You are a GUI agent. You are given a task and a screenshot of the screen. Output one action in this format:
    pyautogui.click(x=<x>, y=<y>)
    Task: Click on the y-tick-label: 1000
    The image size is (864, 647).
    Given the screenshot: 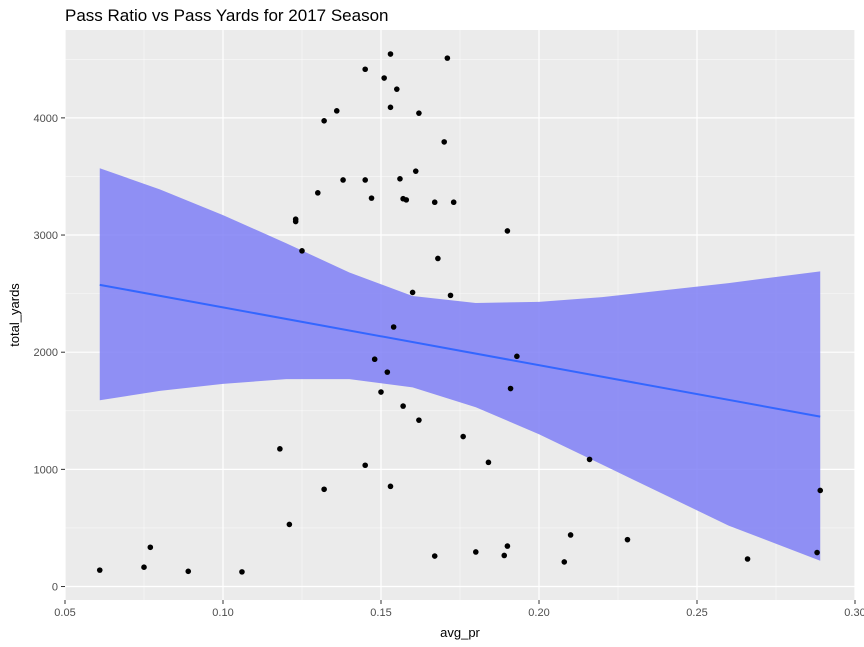 What is the action you would take?
    pyautogui.click(x=46, y=470)
    